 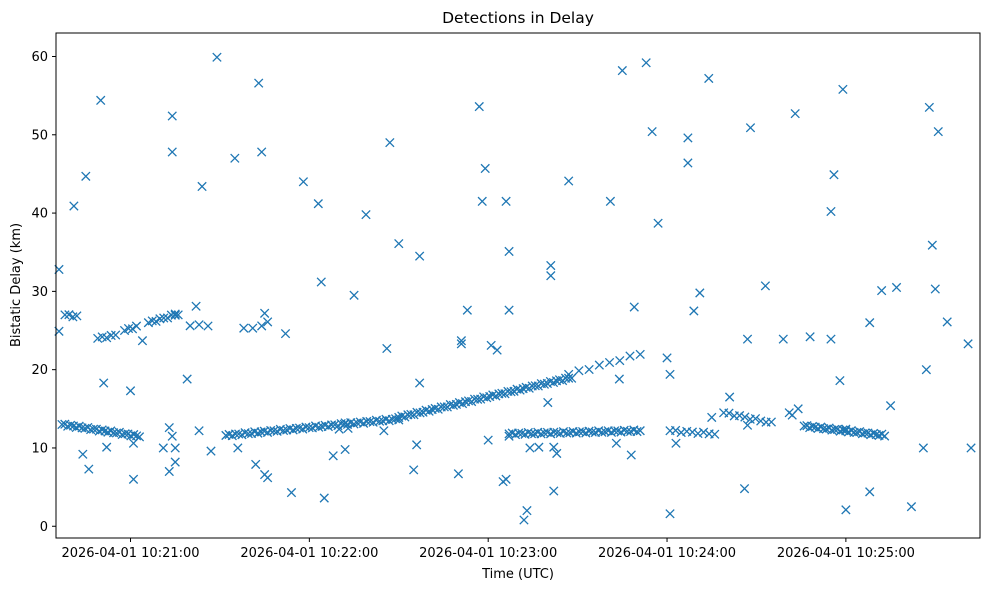 I want to click on y-axis-label: Bistatic Delay (km), so click(x=16, y=285).